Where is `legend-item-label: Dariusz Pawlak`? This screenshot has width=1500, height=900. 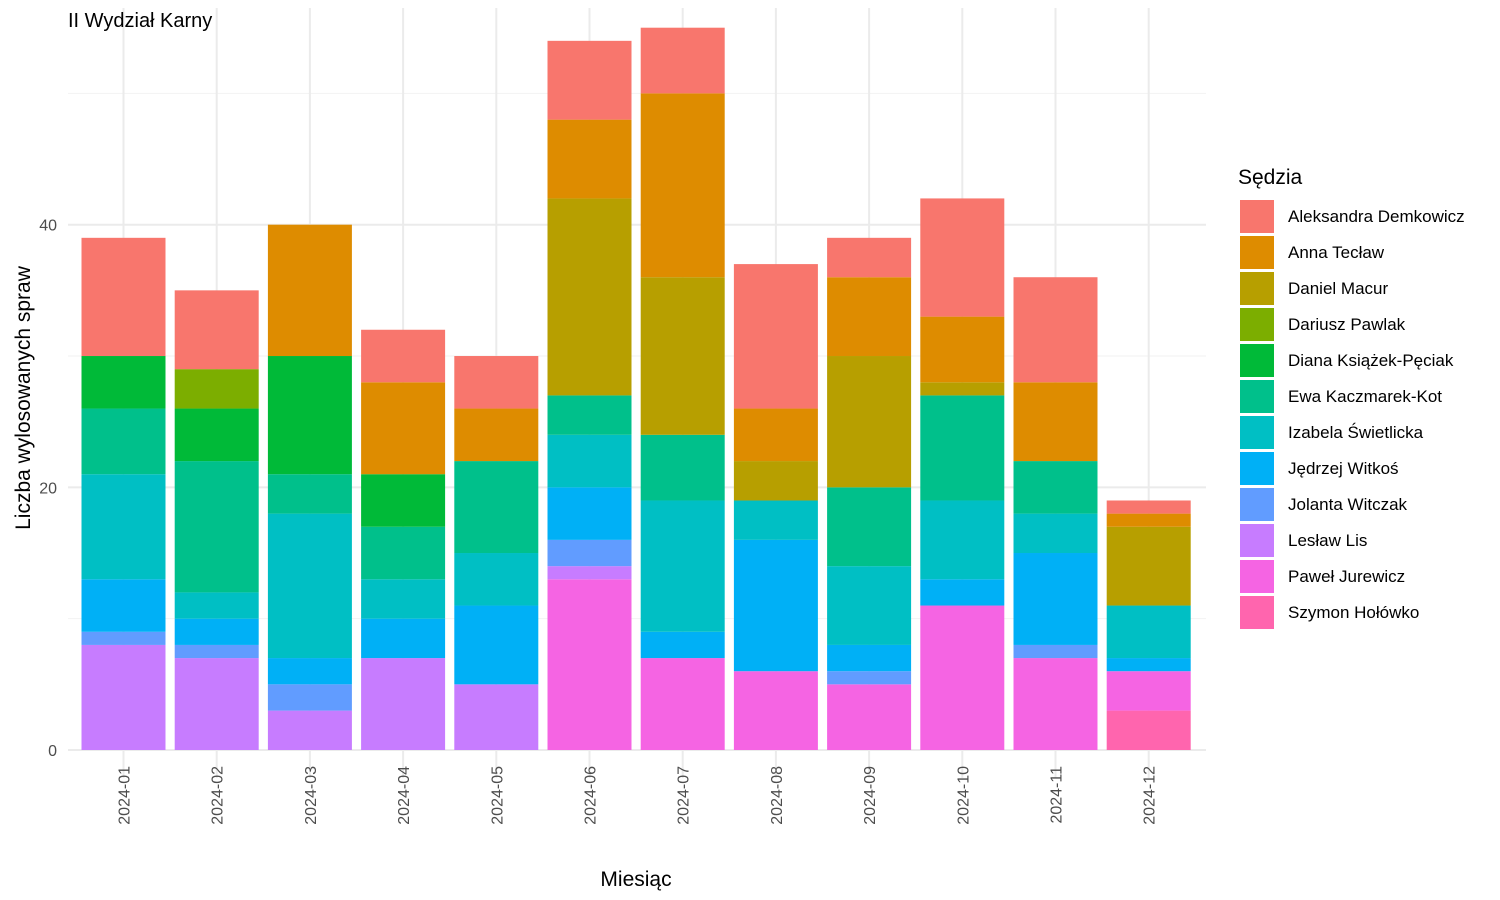
legend-item-label: Dariusz Pawlak is located at coordinates (1347, 324).